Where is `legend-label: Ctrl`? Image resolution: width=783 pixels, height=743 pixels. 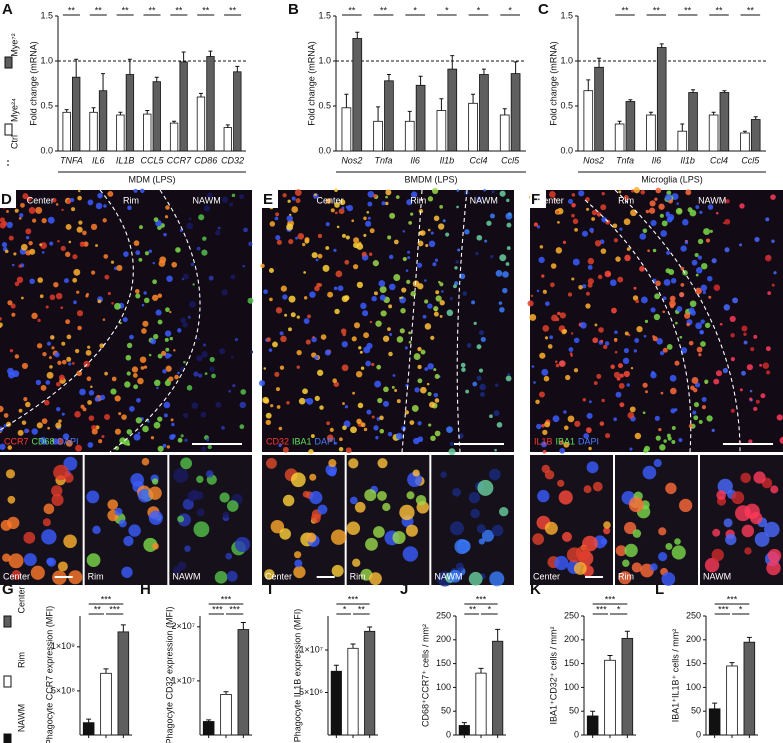 legend-label: Ctrl is located at coordinates (14, 142).